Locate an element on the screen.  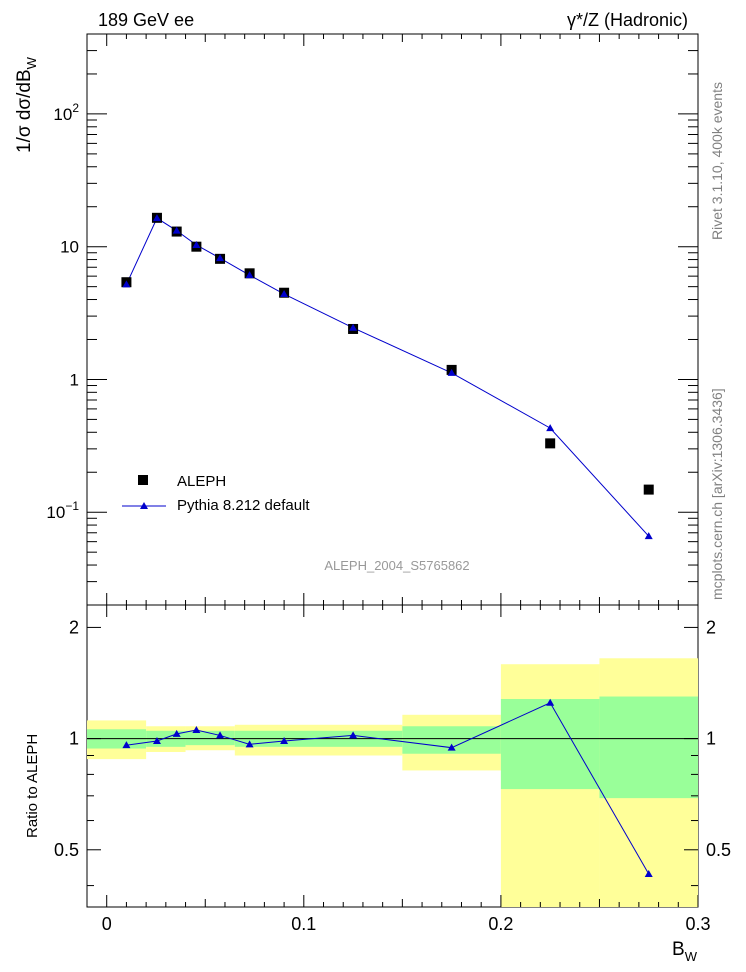
ratio-y-axis-label: Ratio to ALEPH is located at coordinates (32, 786).